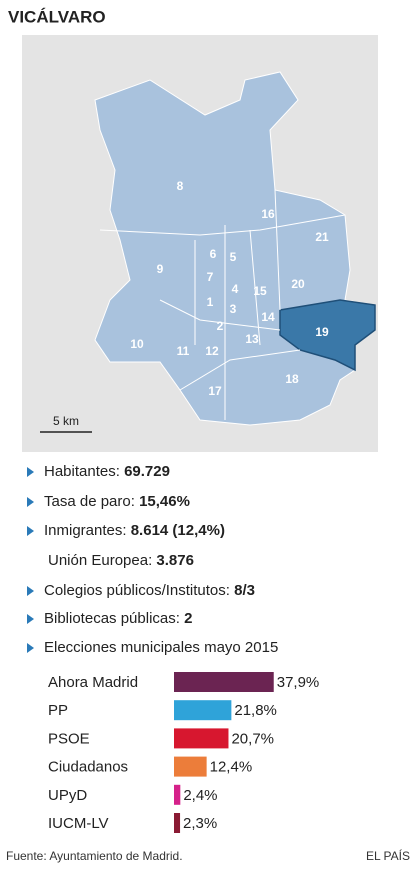 This screenshot has height=873, width=414. I want to click on stat-line: Tasa de paro: 15,46%, so click(117, 501).